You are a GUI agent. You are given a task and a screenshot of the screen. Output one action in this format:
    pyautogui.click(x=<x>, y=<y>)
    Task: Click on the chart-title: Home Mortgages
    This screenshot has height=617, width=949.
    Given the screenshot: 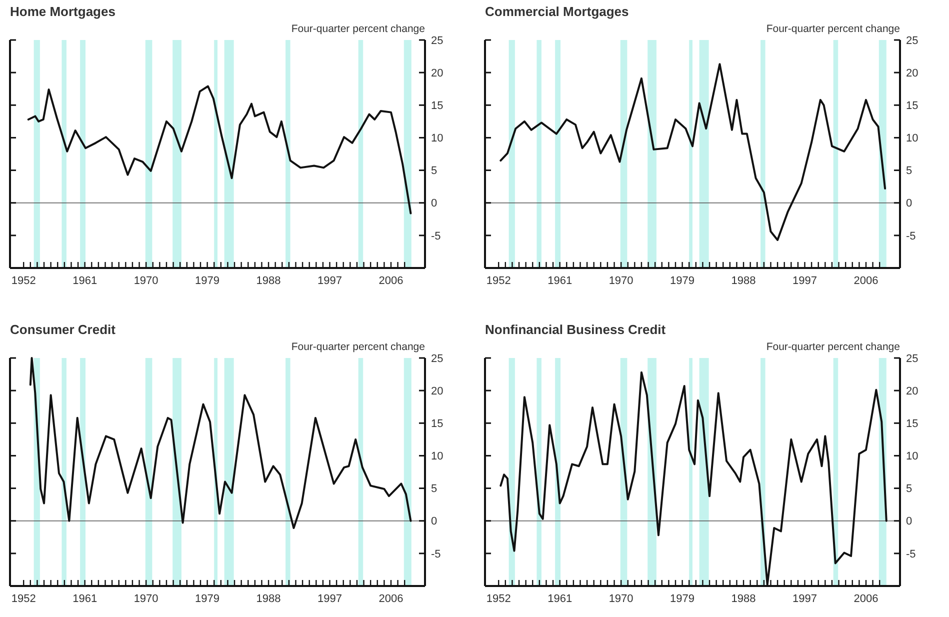 What is the action you would take?
    pyautogui.click(x=63, y=11)
    